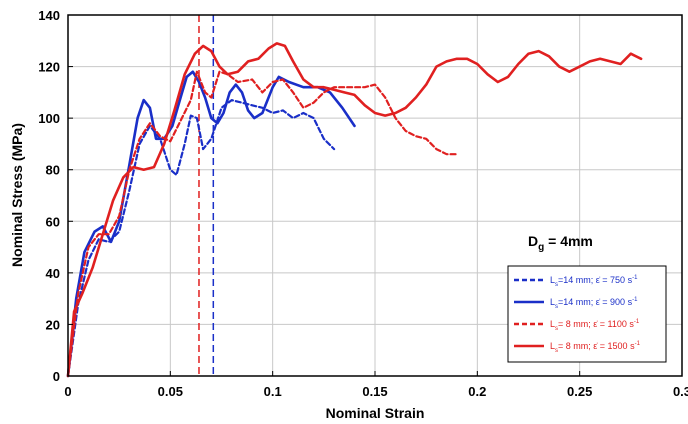  Describe the element at coordinates (170, 391) in the screenshot. I see `x-tick-label: 0.05` at that location.